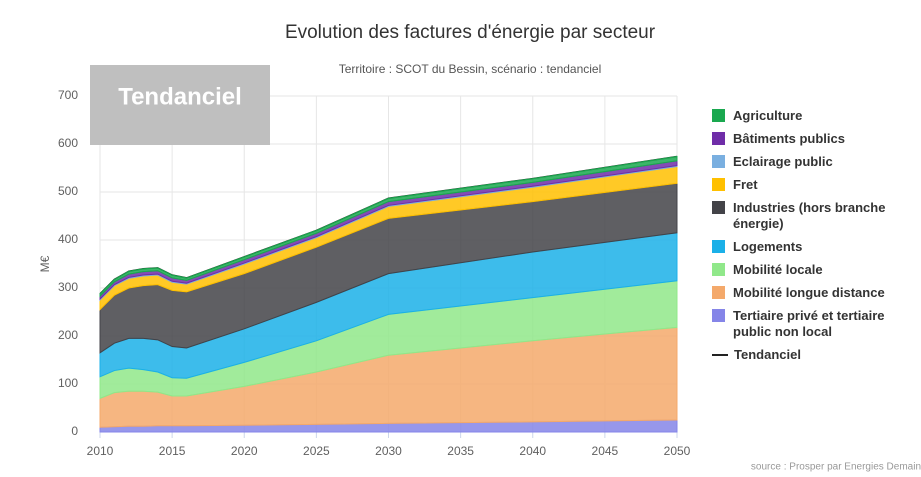 The width and height of the screenshot is (921, 477). I want to click on legend-label: Bâtiments publics, so click(789, 138).